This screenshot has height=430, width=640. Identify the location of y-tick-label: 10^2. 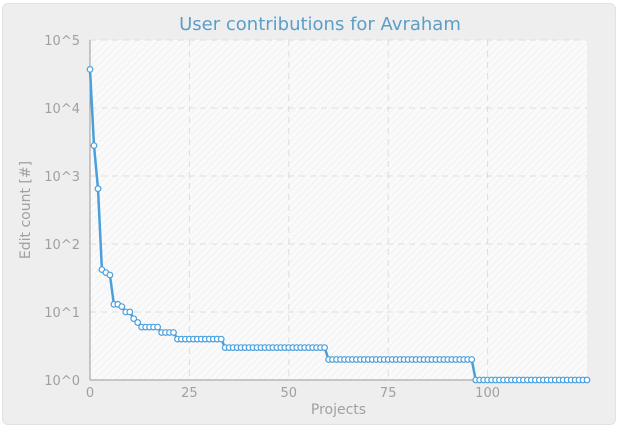
(62, 245).